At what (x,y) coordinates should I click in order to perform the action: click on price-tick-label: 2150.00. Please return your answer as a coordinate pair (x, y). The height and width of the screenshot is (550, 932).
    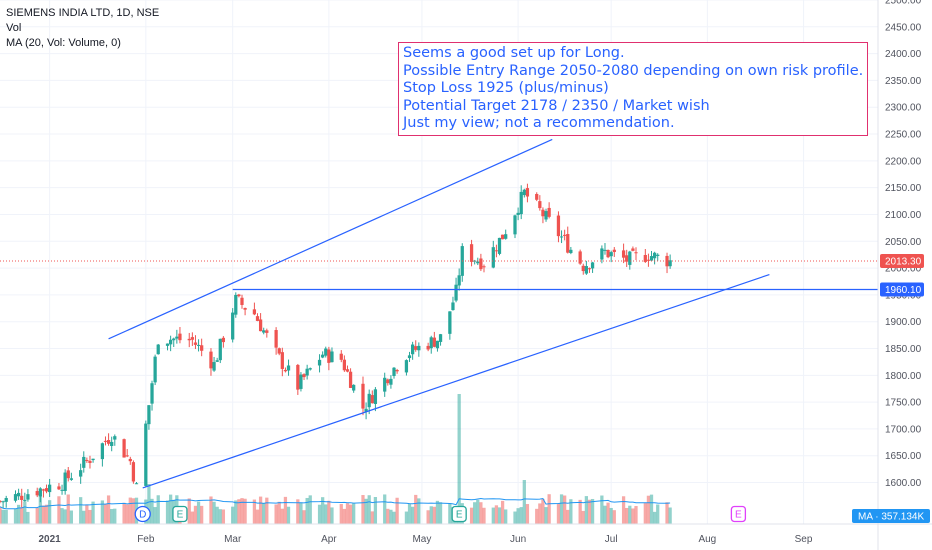
    Looking at the image, I should click on (903, 188).